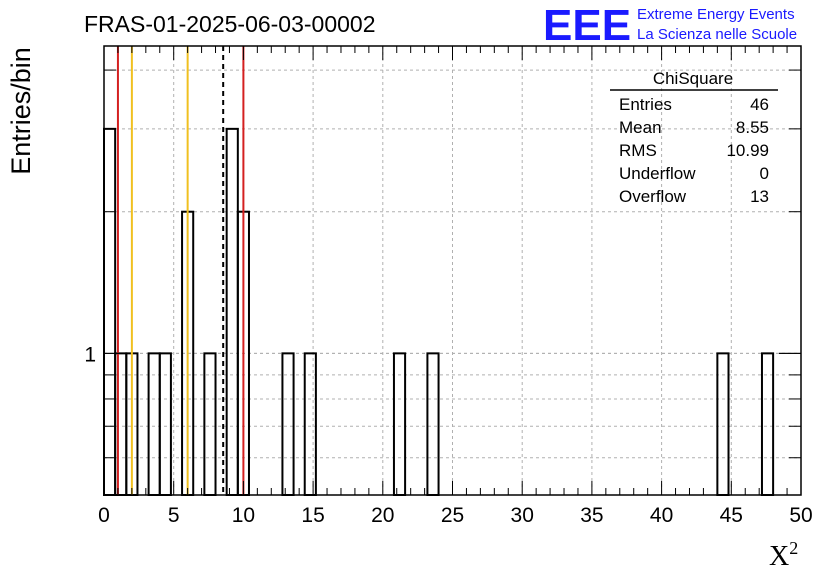 The width and height of the screenshot is (836, 572). I want to click on logo-line-1: Extreme Energy Events, so click(716, 14).